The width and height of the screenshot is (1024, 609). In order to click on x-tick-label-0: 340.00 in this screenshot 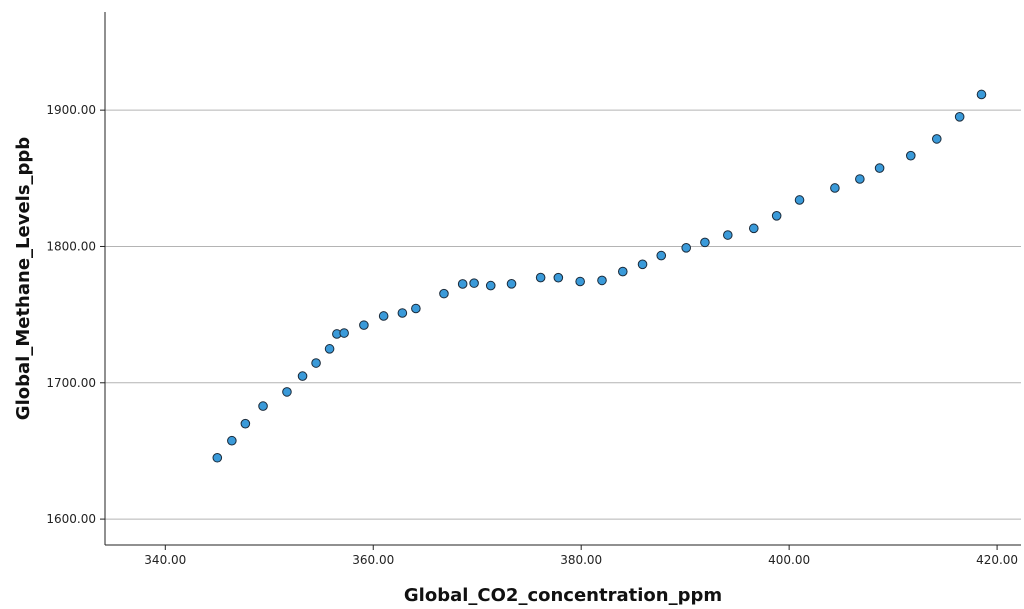, I will do `click(165, 560)`.